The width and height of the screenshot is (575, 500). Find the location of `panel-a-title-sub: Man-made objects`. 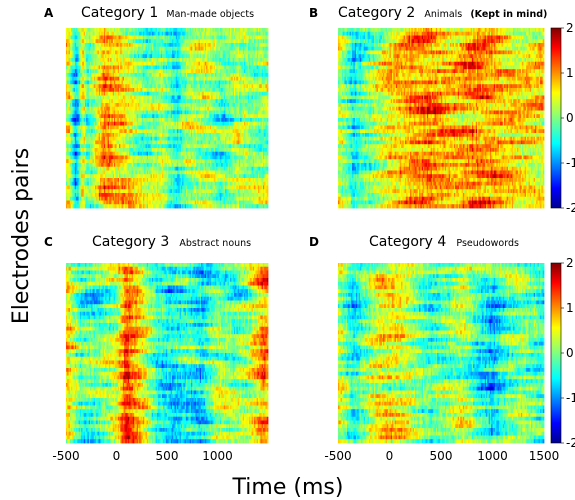

panel-a-title-sub: Man-made objects is located at coordinates (210, 14).